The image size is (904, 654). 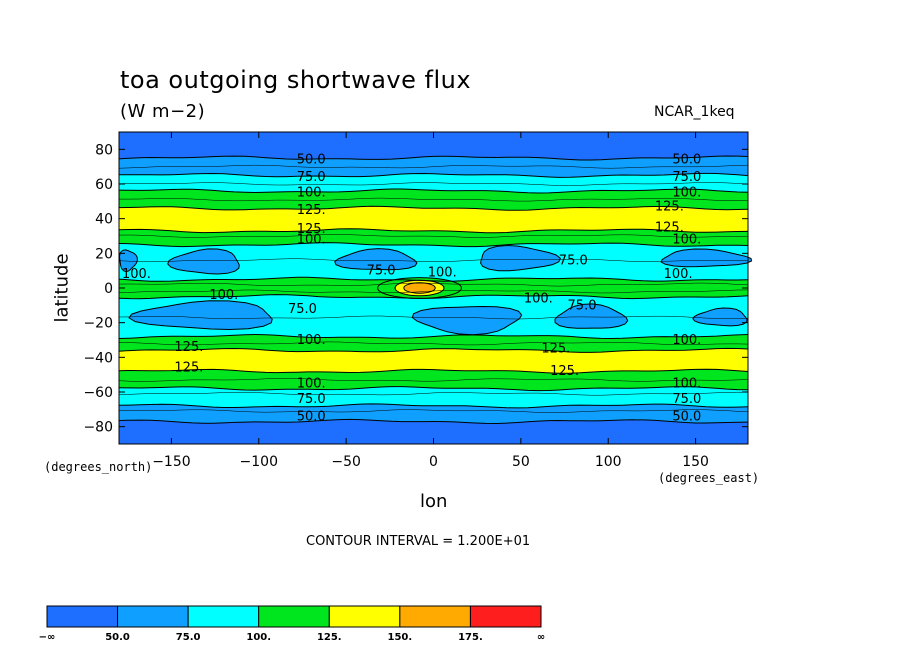 I want to click on chart-title: toa outgoing shortwave flux, so click(x=296, y=80).